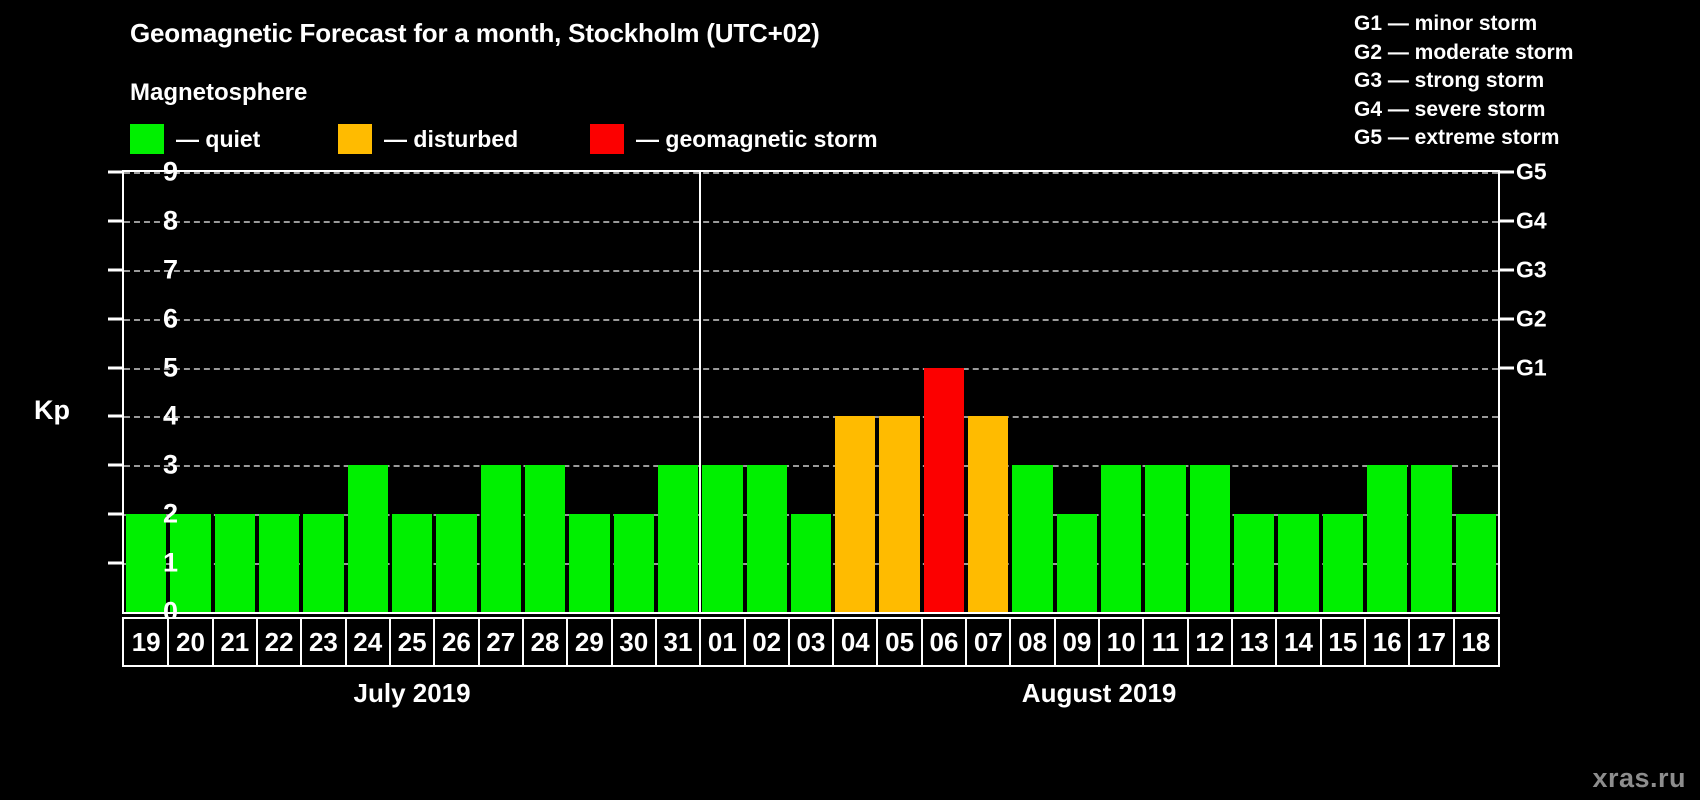  Describe the element at coordinates (1446, 23) in the screenshot. I see `storm-scale-line-1: G1 — minor storm` at that location.